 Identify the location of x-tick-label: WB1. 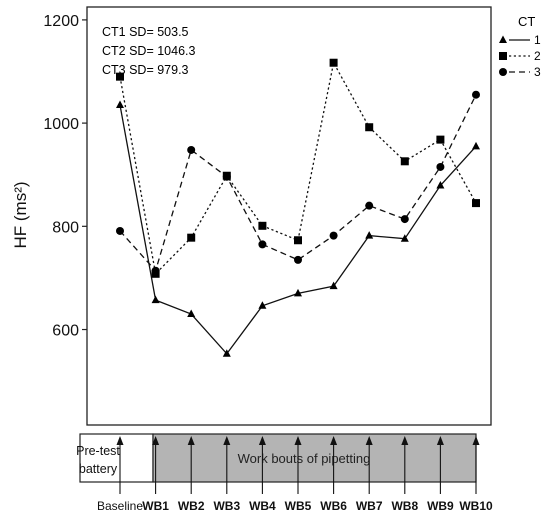
(155, 506).